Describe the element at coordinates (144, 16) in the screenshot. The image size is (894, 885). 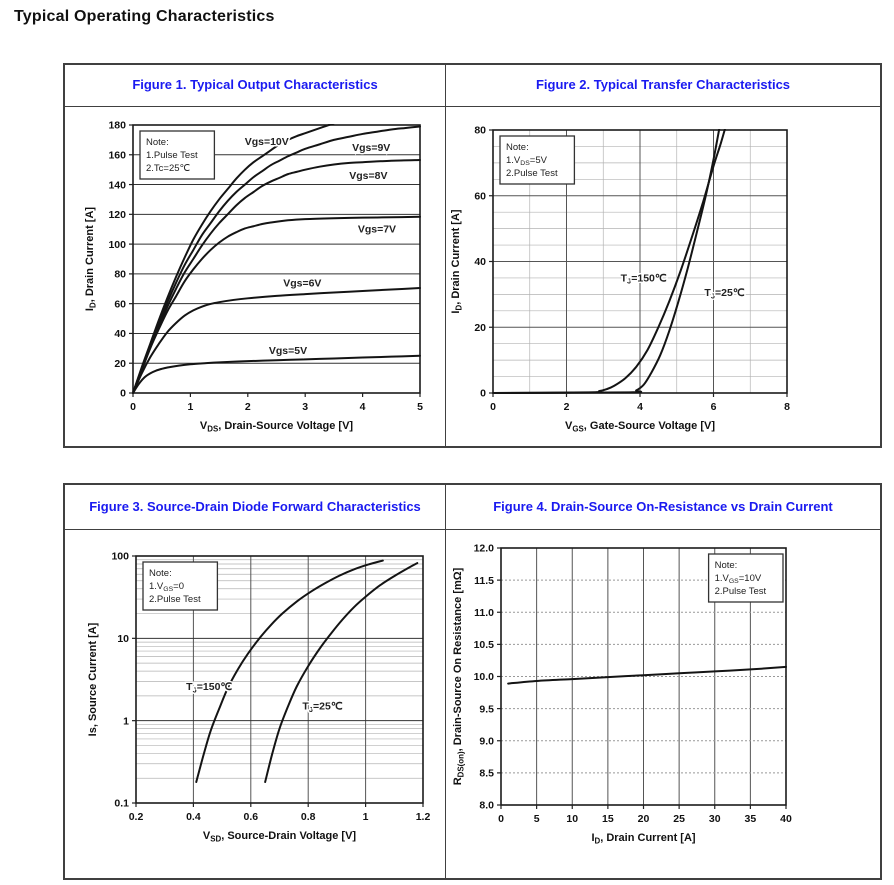
I see `page-title: Typical Operating Characteristics` at that location.